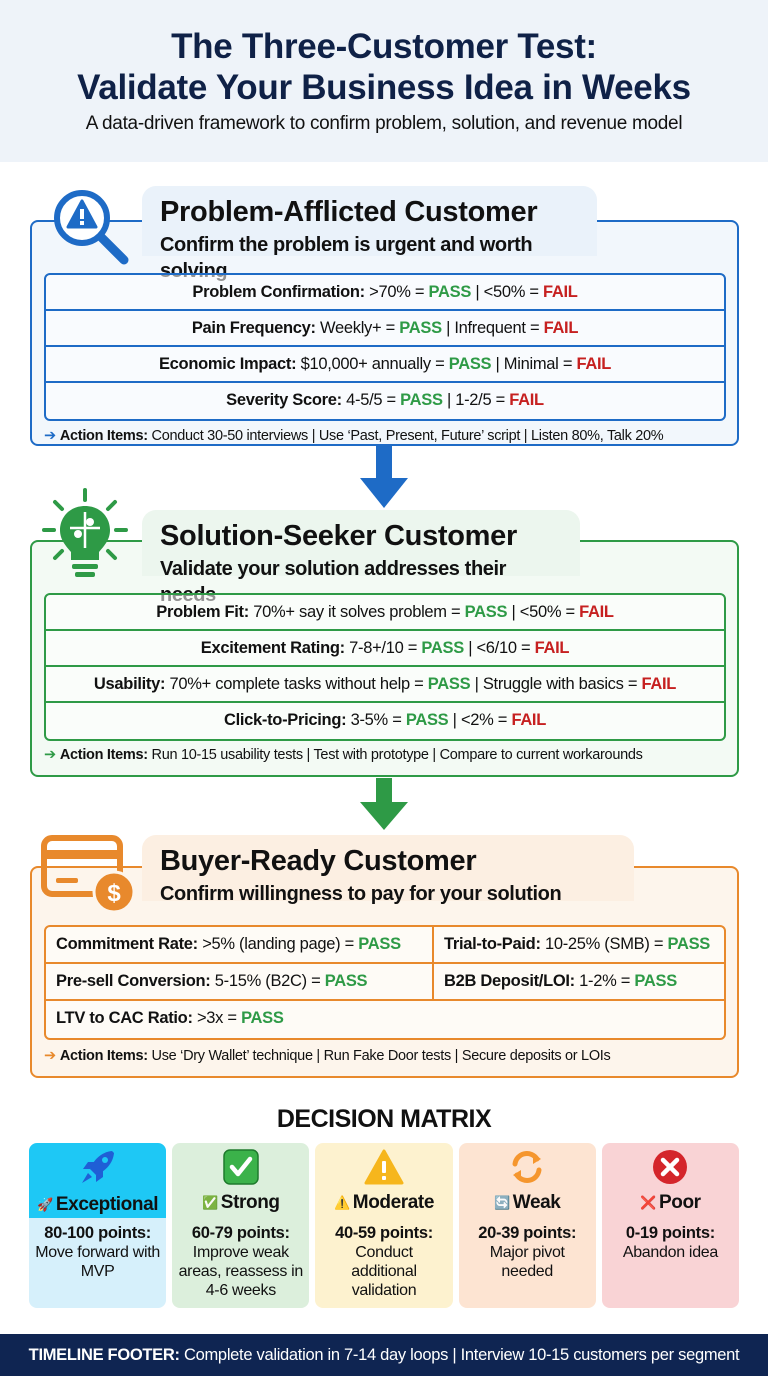 This screenshot has width=768, height=1376. I want to click on card-label: ⚠️ Moderate, so click(384, 1202).